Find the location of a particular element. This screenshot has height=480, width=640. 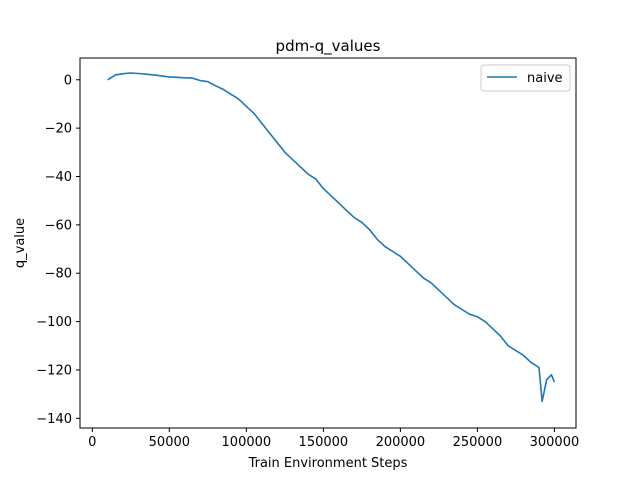

x-tick-label: 300000 is located at coordinates (555, 442).